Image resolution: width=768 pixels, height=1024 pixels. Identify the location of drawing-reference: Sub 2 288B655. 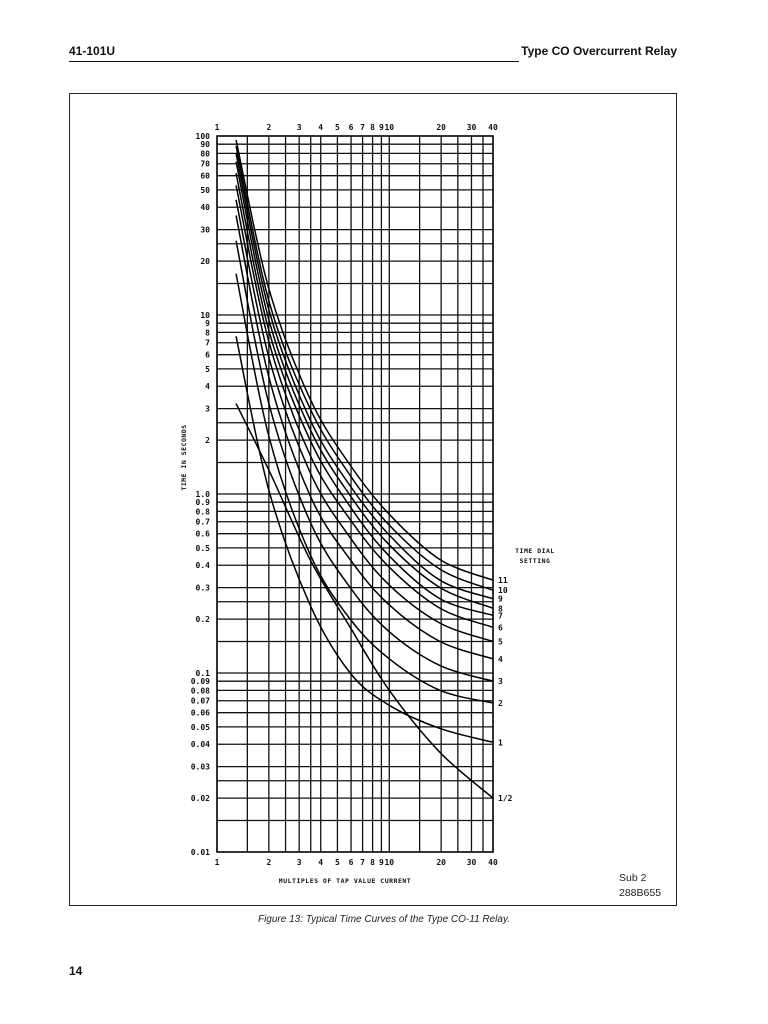
(640, 886).